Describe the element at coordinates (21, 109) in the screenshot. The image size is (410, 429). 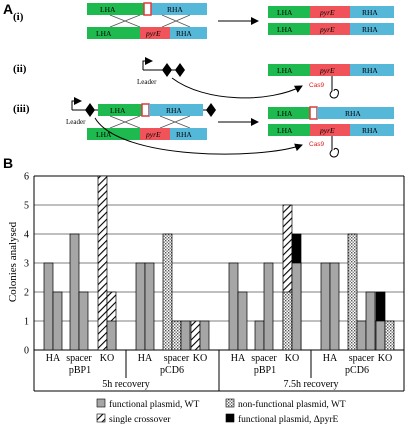
I see `row-label-iii: (iii)` at that location.